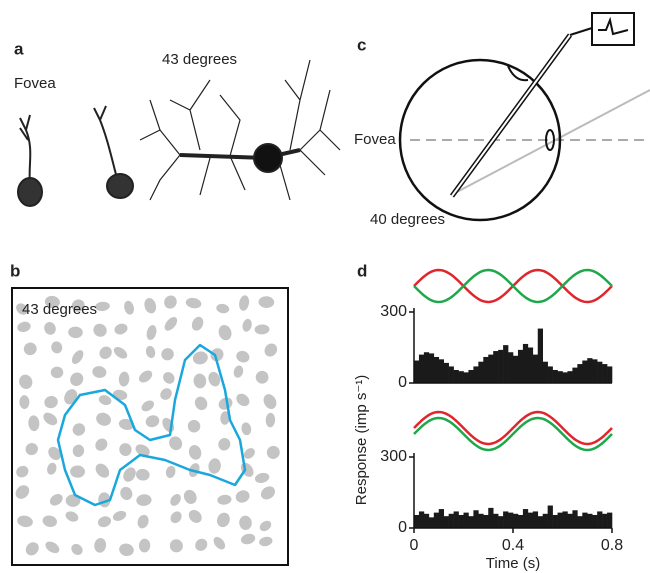 The height and width of the screenshot is (573, 650). Describe the element at coordinates (524, 117) in the screenshot. I see `eye-diagram` at that location.